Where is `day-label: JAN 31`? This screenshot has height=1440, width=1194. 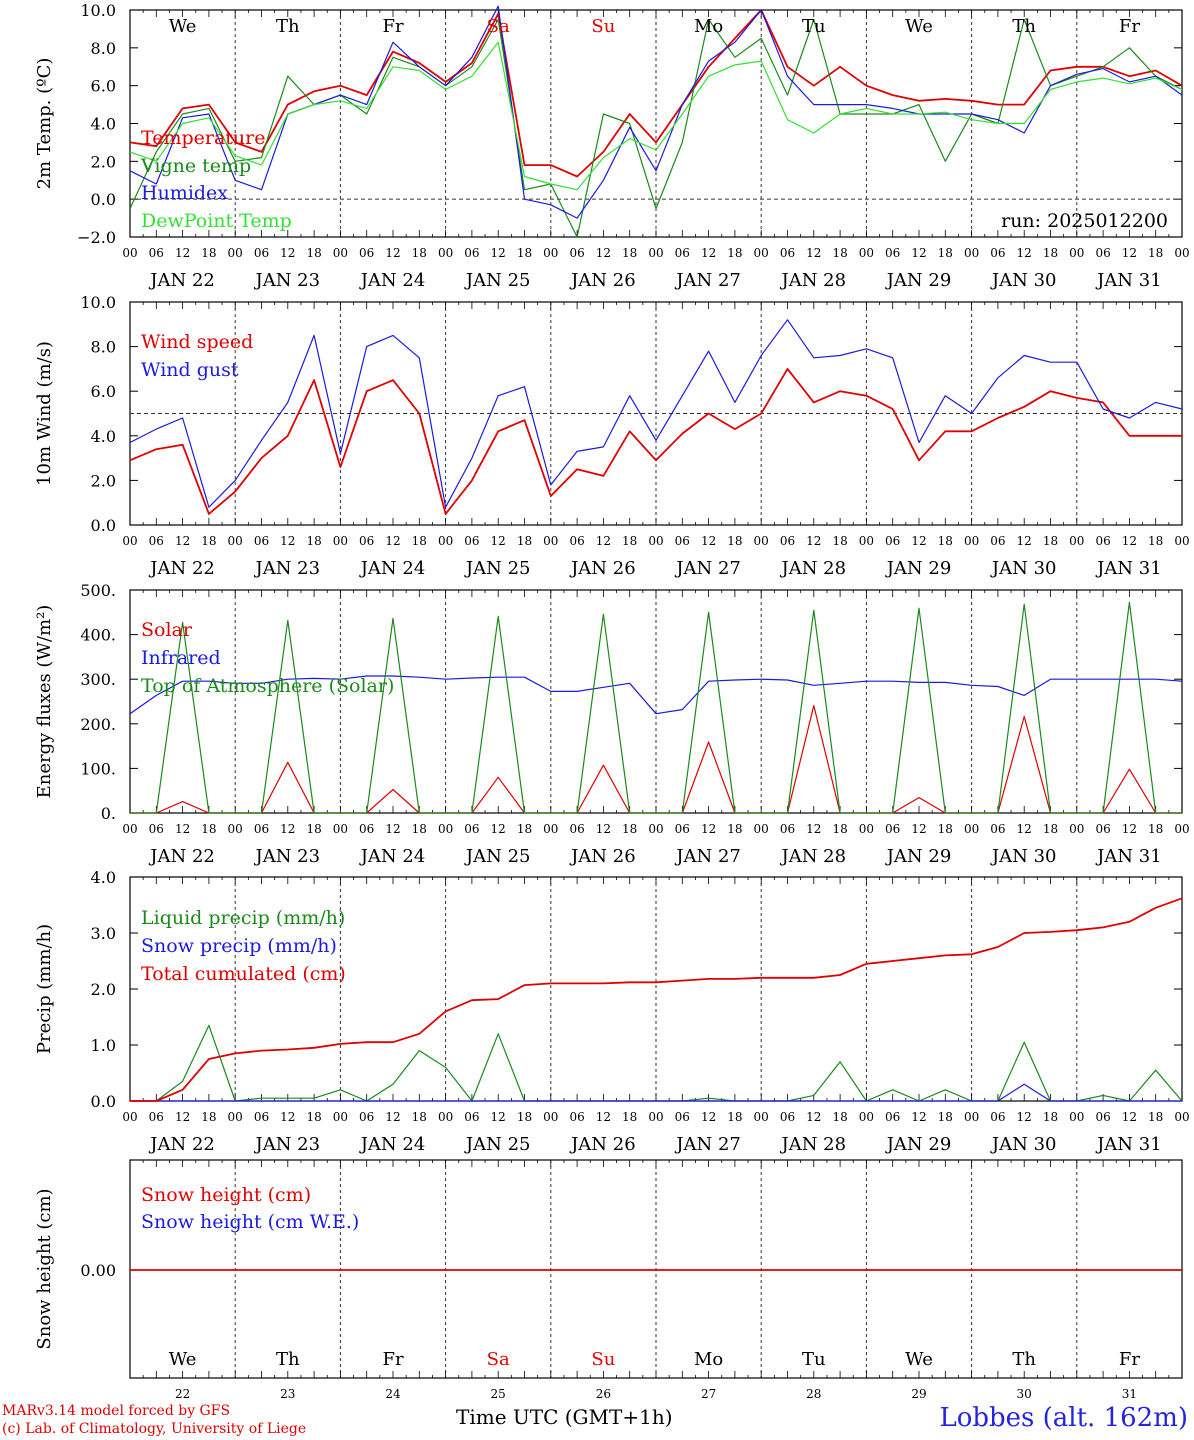 day-label: JAN 31 is located at coordinates (1128, 280).